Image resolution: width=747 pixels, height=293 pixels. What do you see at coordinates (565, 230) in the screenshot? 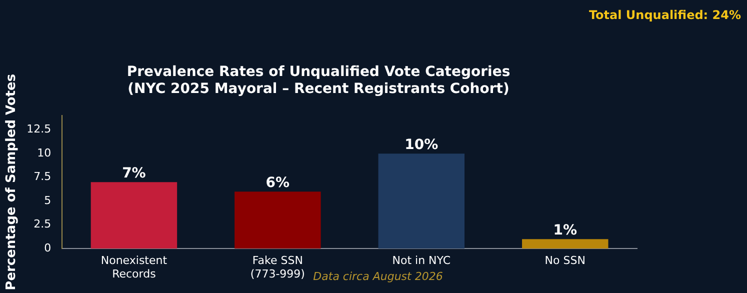
I see `data-label: 1%` at bounding box center [565, 230].